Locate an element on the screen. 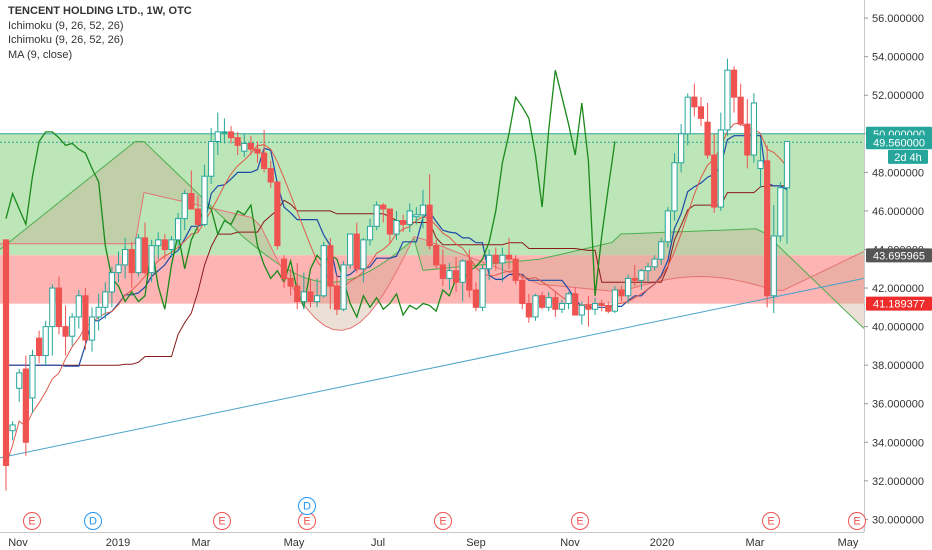 This screenshot has width=932, height=550. price-tag-label: 2d 4h is located at coordinates (908, 158).